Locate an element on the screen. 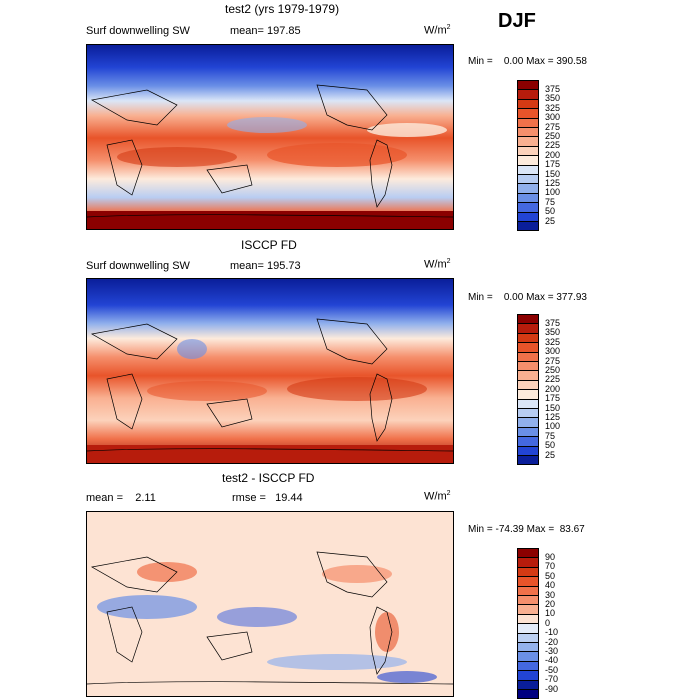 The width and height of the screenshot is (700, 700). panel-1-units: W/m2 is located at coordinates (437, 30).